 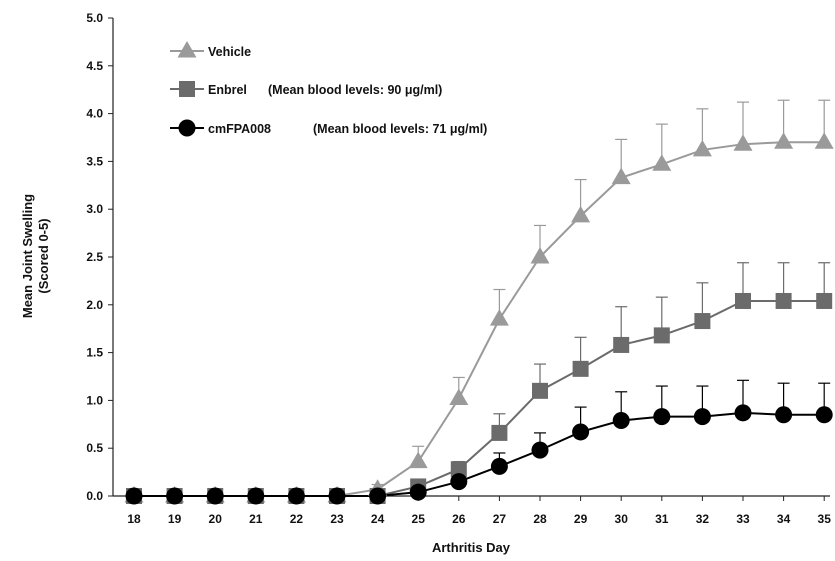 I want to click on x-tick-label: 18, so click(x=134, y=519).